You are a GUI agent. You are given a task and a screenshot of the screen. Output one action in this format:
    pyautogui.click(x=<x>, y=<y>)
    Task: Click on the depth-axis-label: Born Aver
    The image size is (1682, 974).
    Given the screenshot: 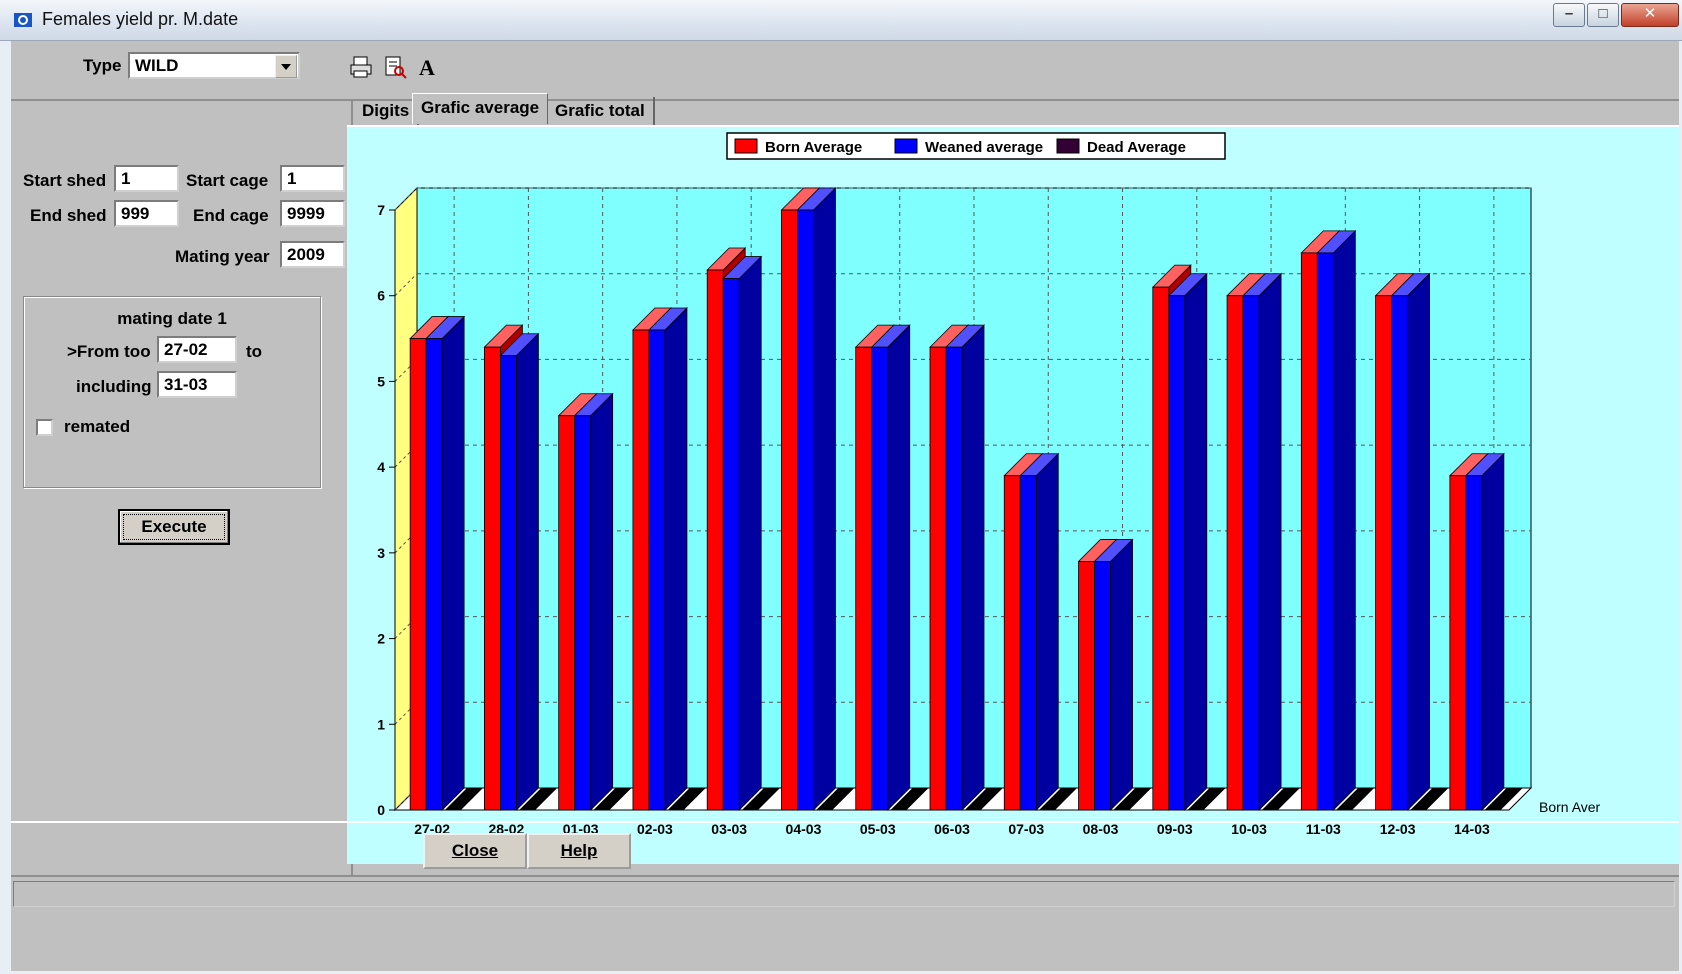 What is the action you would take?
    pyautogui.click(x=1570, y=807)
    